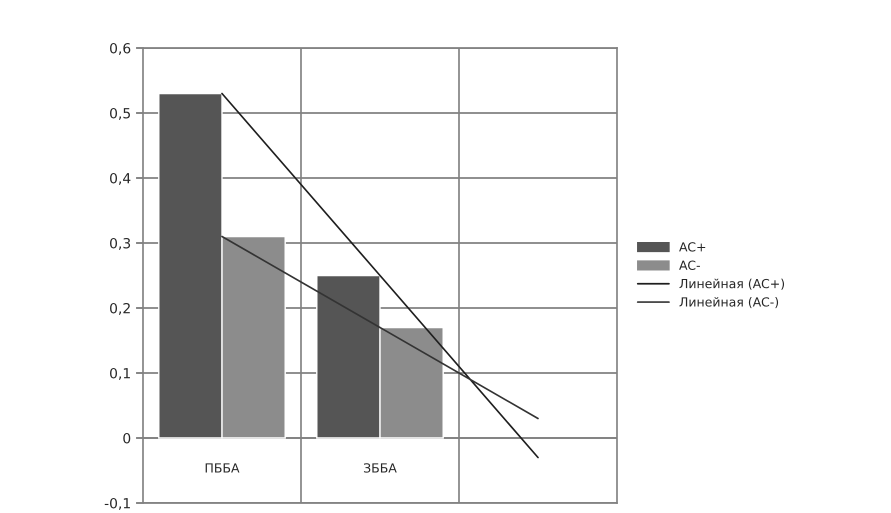 This screenshot has width=891, height=513. I want to click on y-tick-label: 0,3, so click(120, 244).